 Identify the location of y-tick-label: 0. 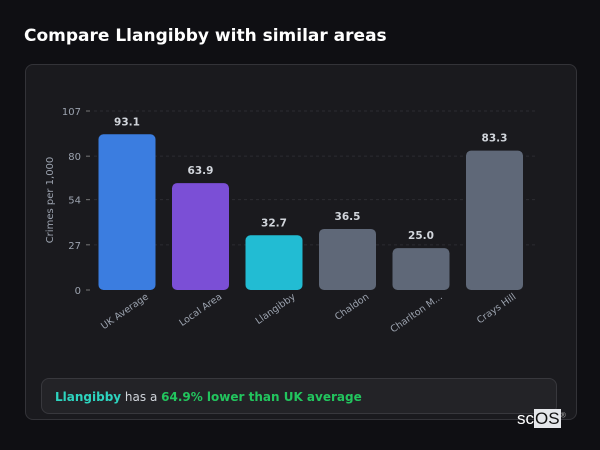
(78, 291).